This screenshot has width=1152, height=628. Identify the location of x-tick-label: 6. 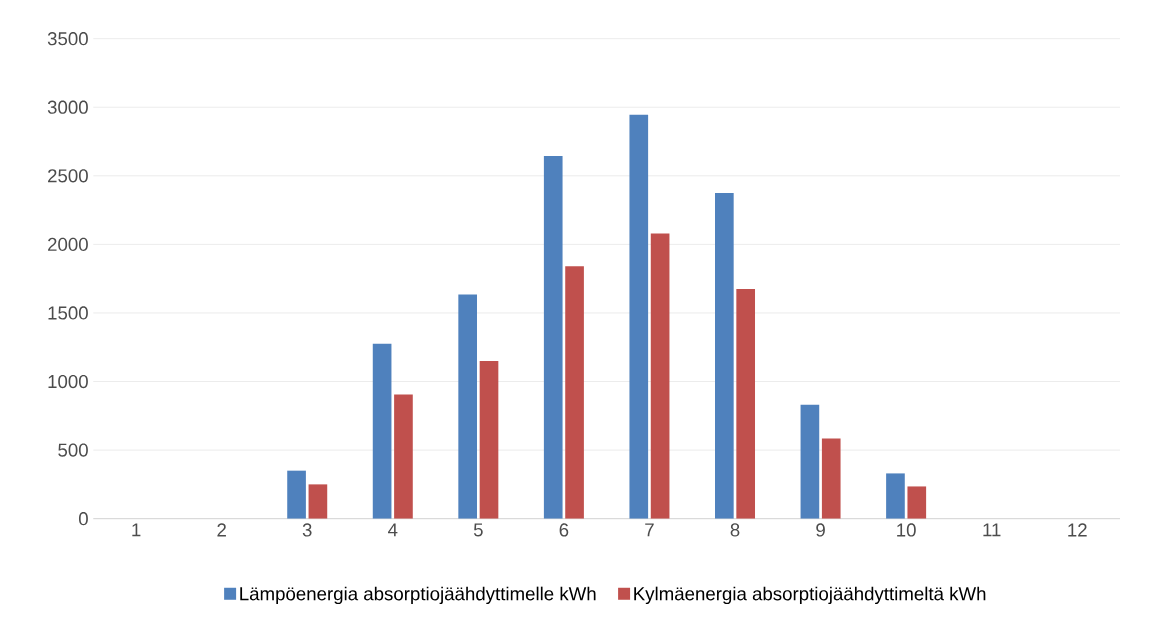
(564, 530).